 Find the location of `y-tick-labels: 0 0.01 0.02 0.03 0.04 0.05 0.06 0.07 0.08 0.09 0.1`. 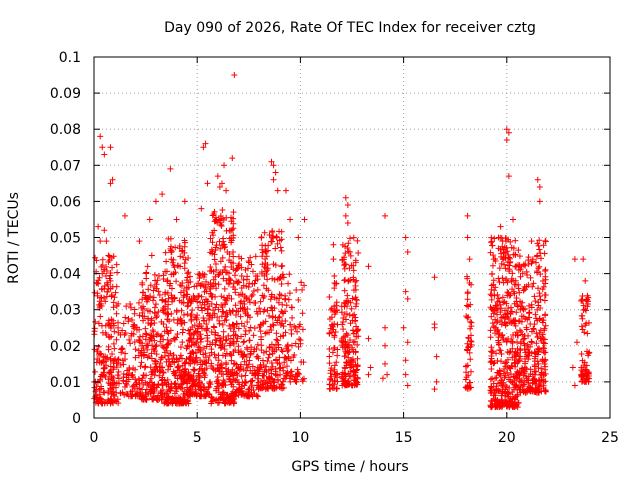

y-tick-labels: 0 0.01 0.02 0.03 0.04 0.05 0.06 0.07 0.08 0.09 0.1 is located at coordinates (65, 238).